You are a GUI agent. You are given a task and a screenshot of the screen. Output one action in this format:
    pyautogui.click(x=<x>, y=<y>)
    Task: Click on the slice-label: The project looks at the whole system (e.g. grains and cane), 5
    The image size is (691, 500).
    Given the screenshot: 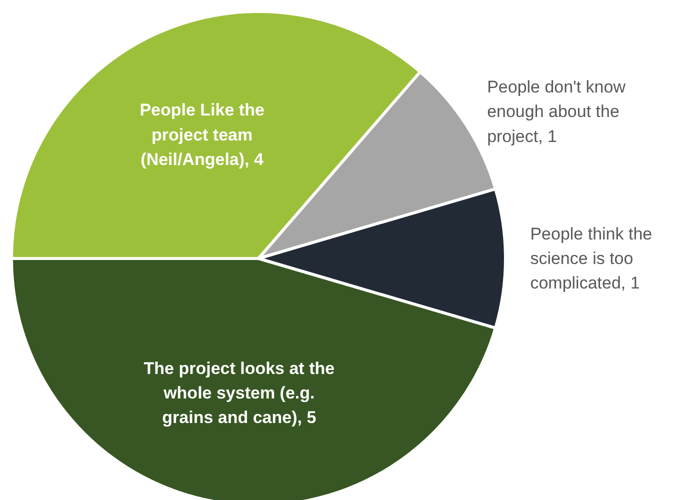 What is the action you would take?
    pyautogui.click(x=239, y=393)
    